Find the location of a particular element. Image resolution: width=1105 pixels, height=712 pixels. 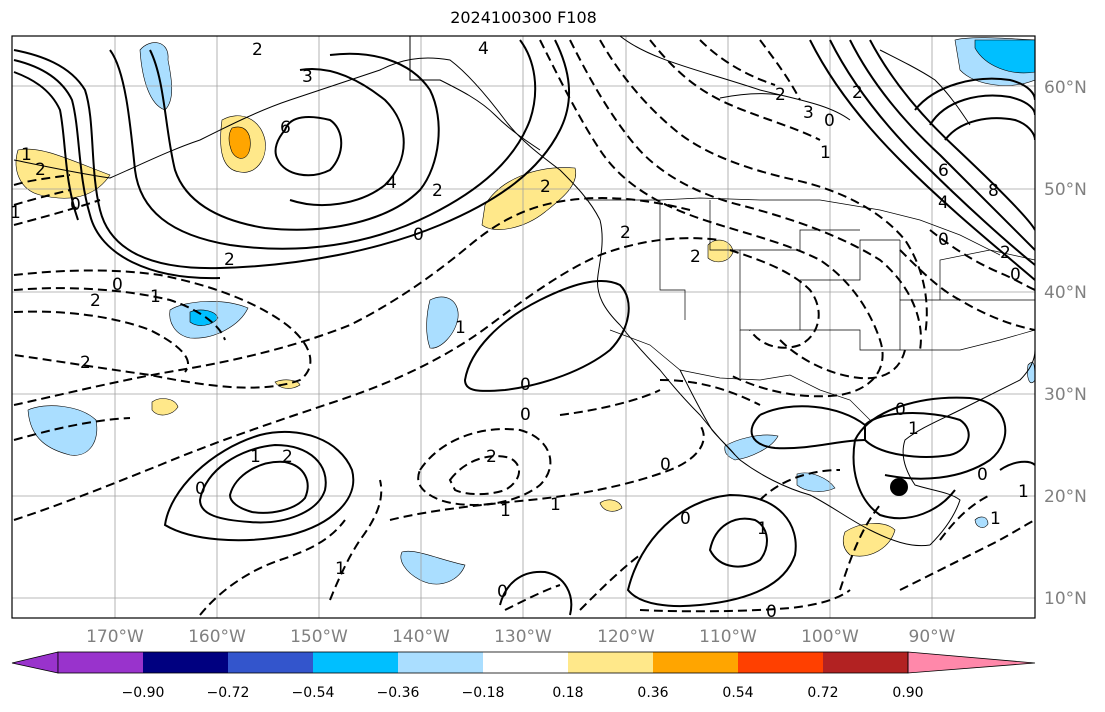

colorbar-tick-label: −0.54 is located at coordinates (313, 693).